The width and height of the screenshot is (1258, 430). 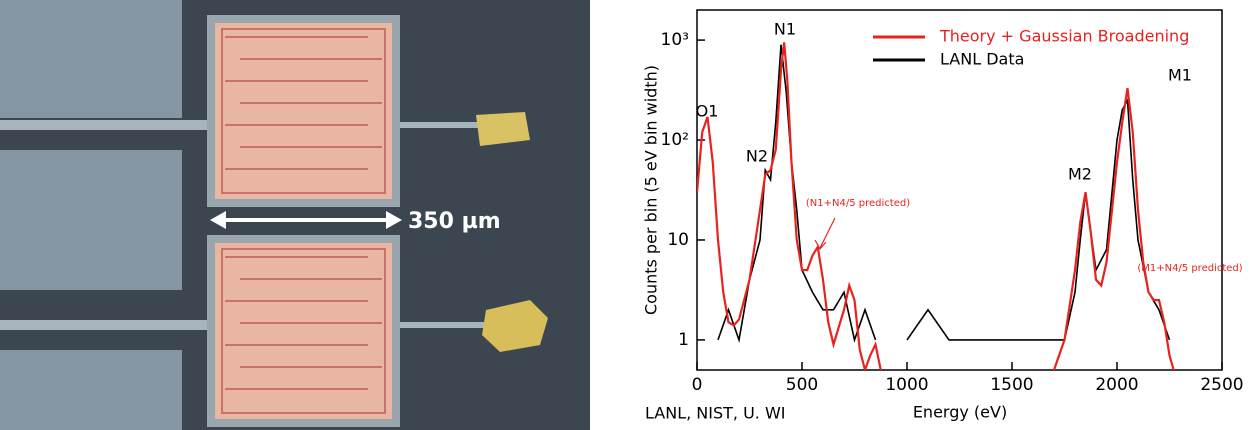 What do you see at coordinates (675, 40) in the screenshot?
I see `y-tick-label: 10³` at bounding box center [675, 40].